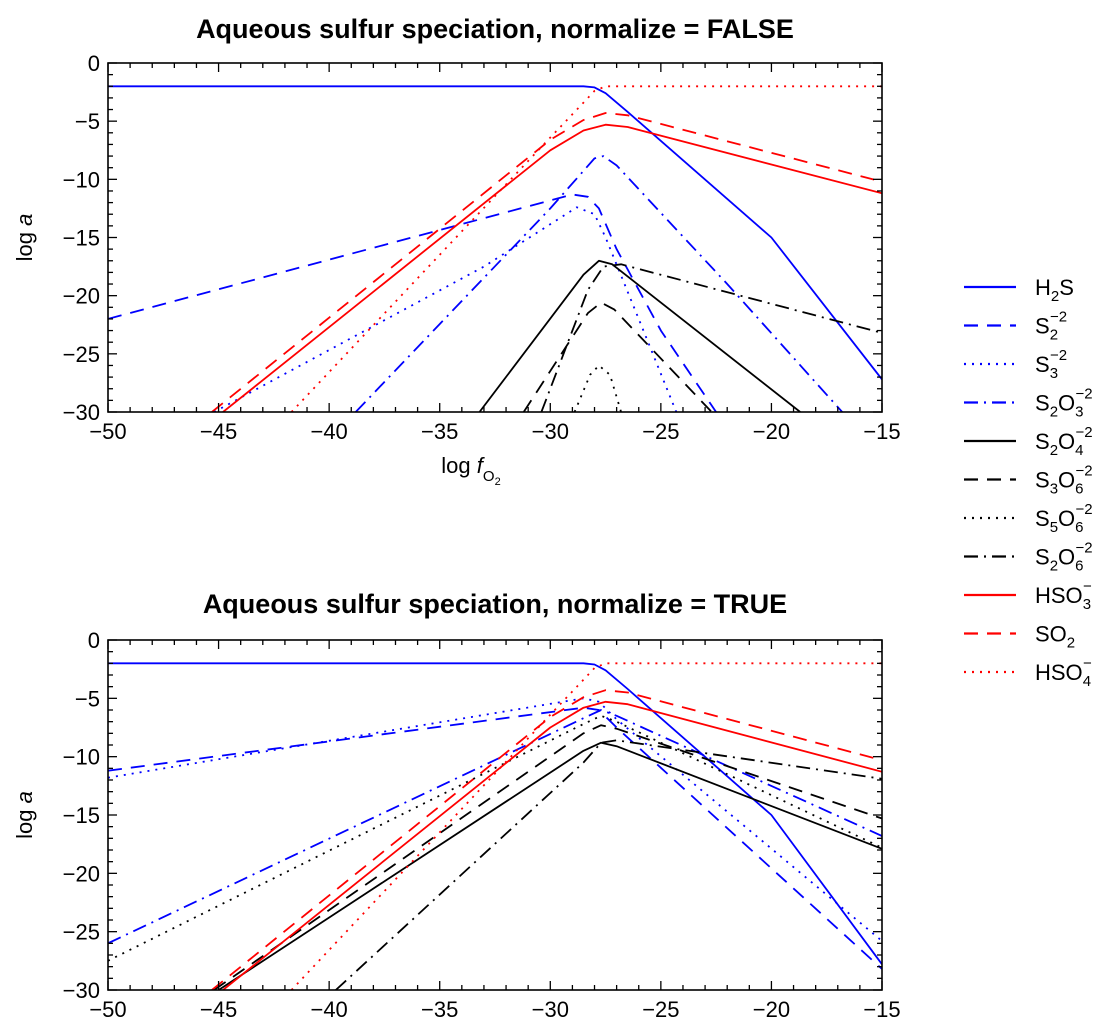 Image resolution: width=1112 pixels, height=1023 pixels. I want to click on legend-item-6: S3O6−2, so click(1028, 480).